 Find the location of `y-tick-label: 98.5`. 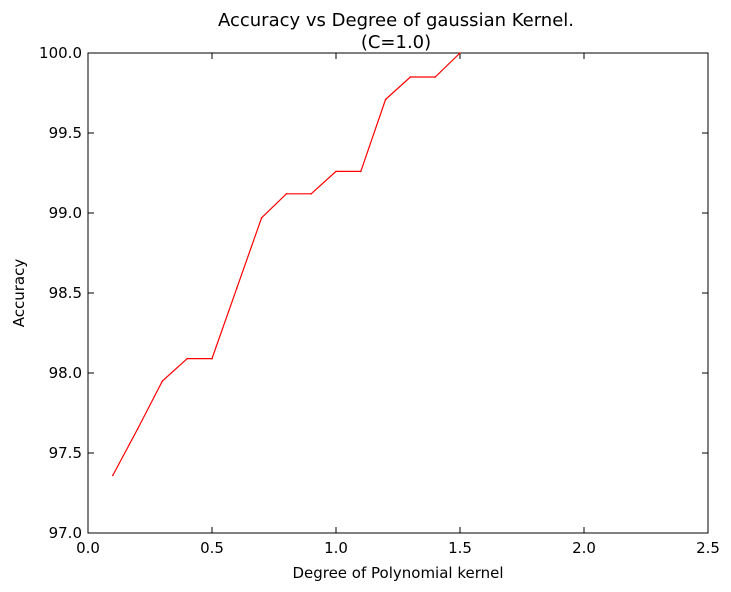

y-tick-label: 98.5 is located at coordinates (65, 293).